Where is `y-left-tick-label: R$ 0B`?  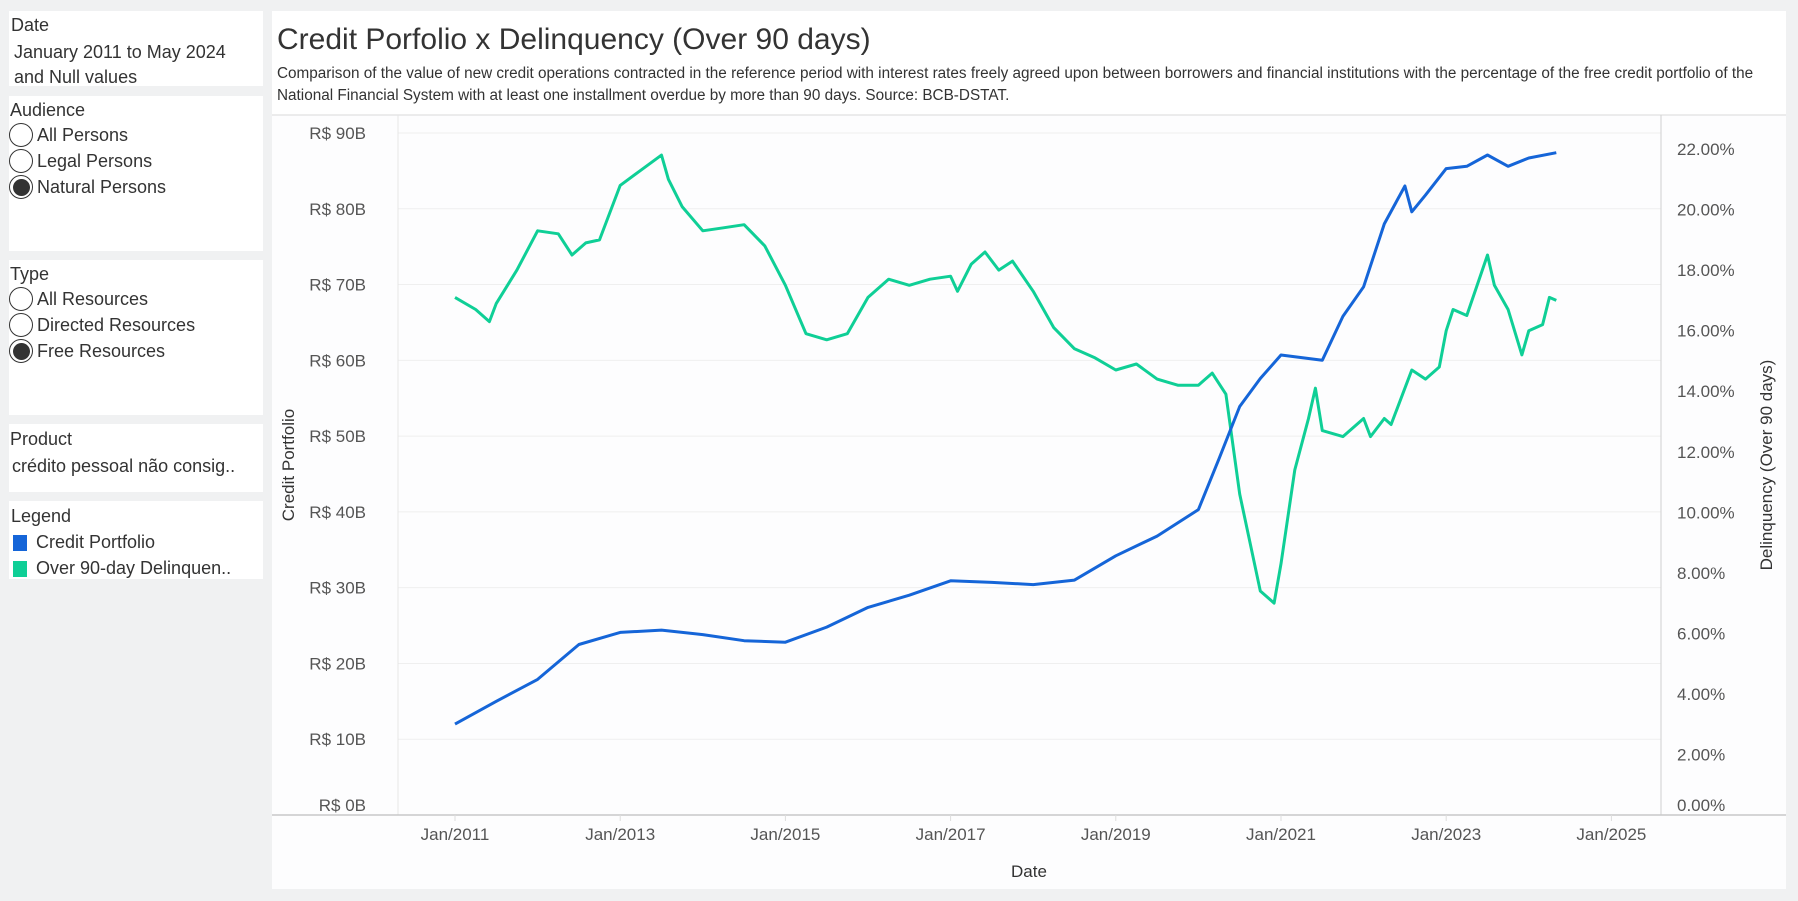 y-left-tick-label: R$ 0B is located at coordinates (342, 805).